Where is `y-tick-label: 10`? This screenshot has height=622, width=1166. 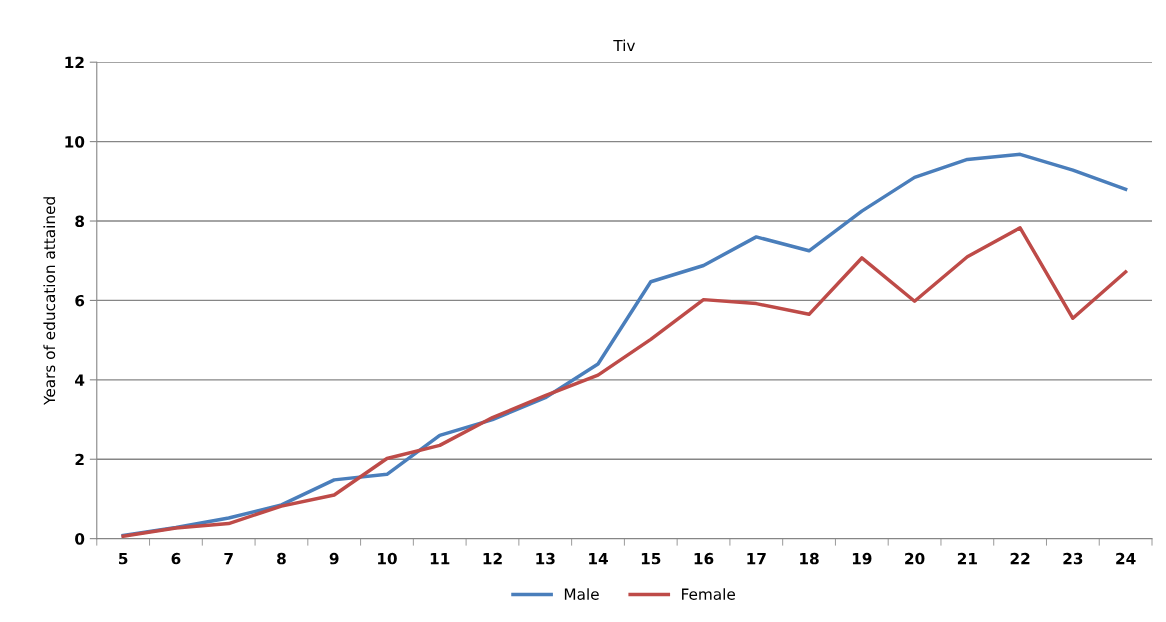
y-tick-label: 10 is located at coordinates (75, 142).